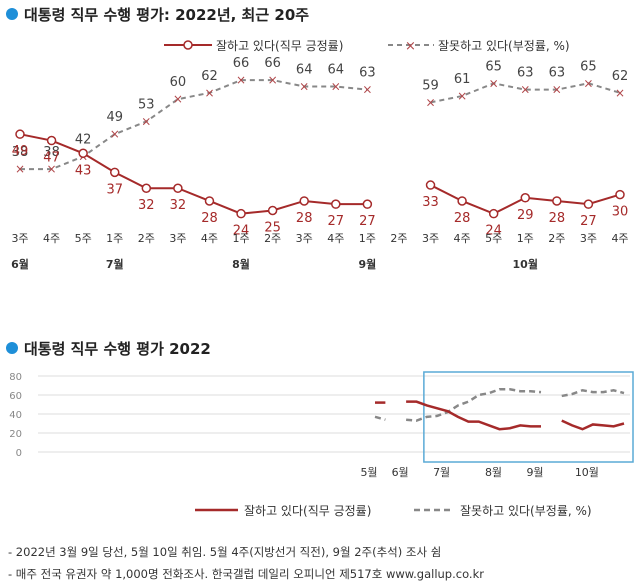  What do you see at coordinates (115, 264) in the screenshot?
I see `chart1-month-label: 7월` at bounding box center [115, 264].